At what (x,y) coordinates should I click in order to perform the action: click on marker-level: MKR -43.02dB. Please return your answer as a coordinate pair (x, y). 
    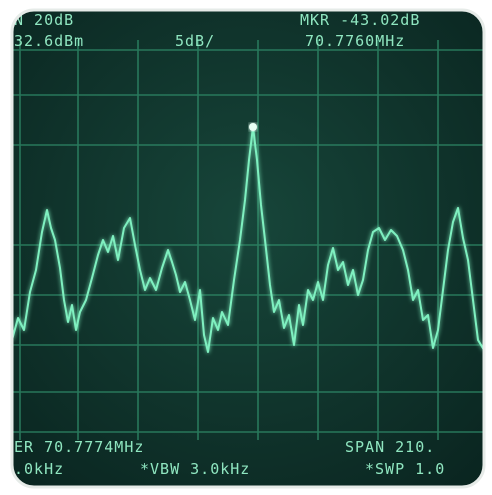
    Looking at the image, I should click on (360, 20).